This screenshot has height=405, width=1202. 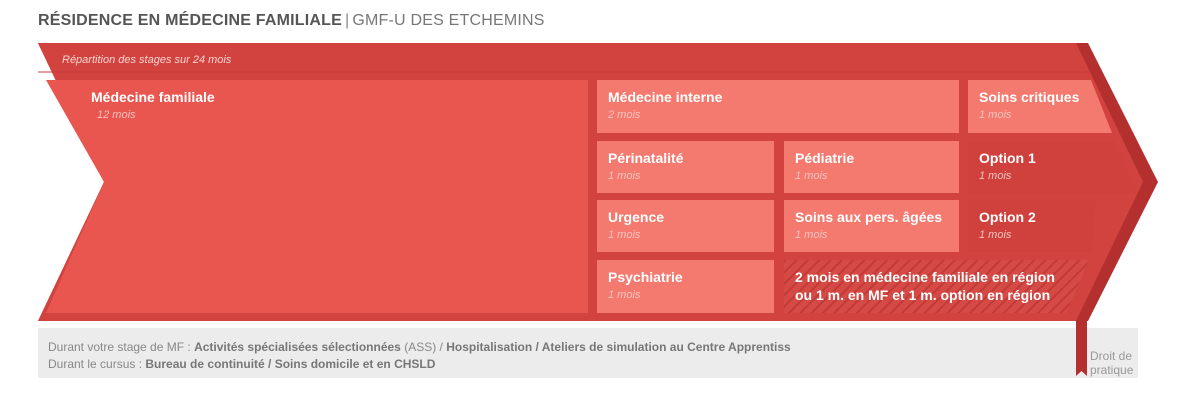 I want to click on cell-name: Périnatalité, so click(x=646, y=158).